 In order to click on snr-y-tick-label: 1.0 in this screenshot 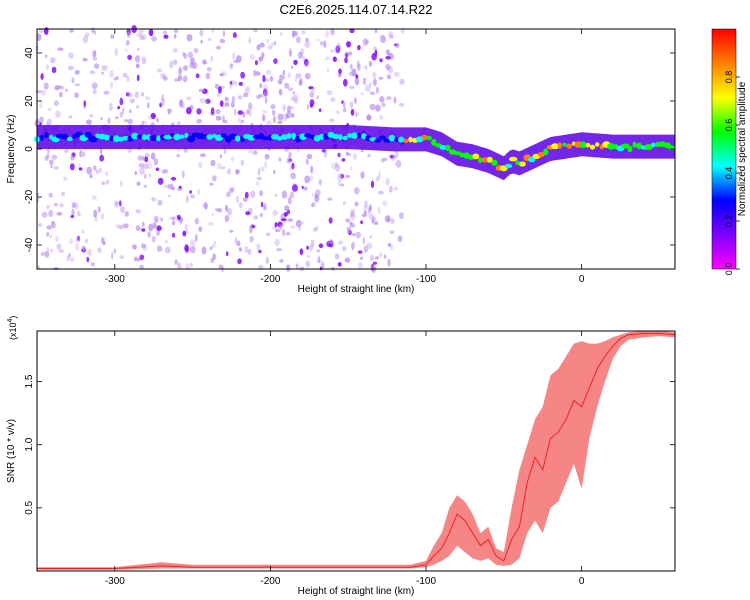, I will do `click(29, 444)`.